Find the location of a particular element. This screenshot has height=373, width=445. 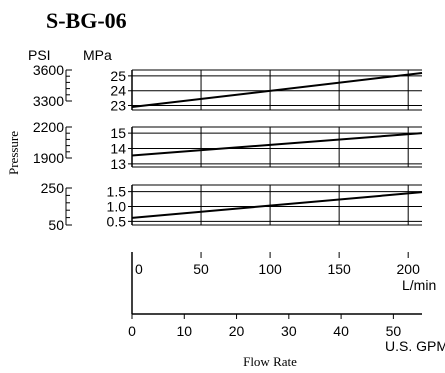

psi-tick-label: 1900 is located at coordinates (48, 158).